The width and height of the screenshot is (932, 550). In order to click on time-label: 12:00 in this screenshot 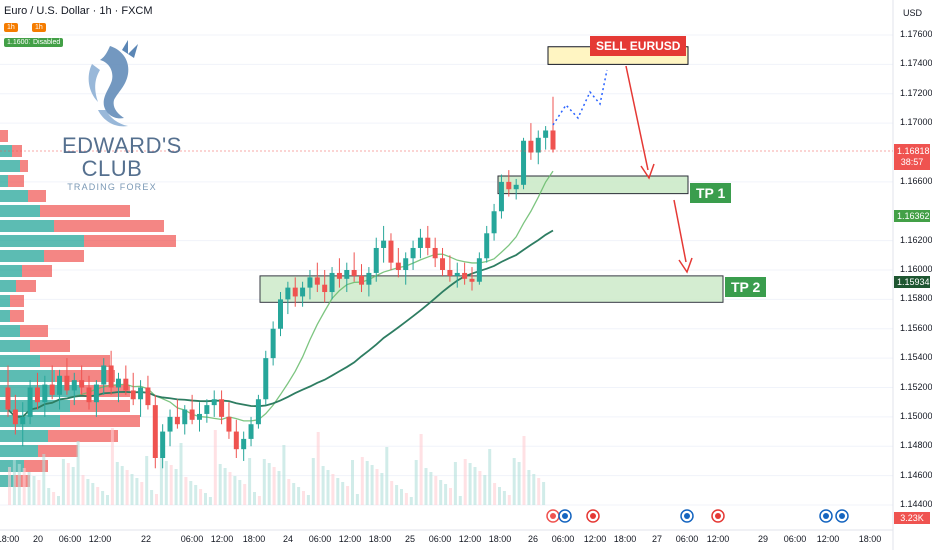, I will do `click(100, 539)`.